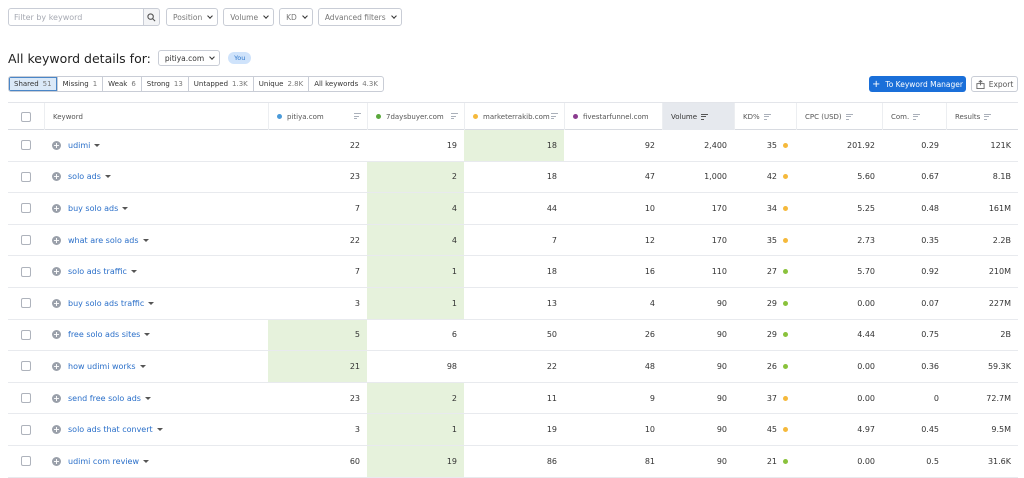 Image resolution: width=1024 pixels, height=478 pixels. What do you see at coordinates (26, 116) in the screenshot?
I see `select-all-checkbox` at bounding box center [26, 116].